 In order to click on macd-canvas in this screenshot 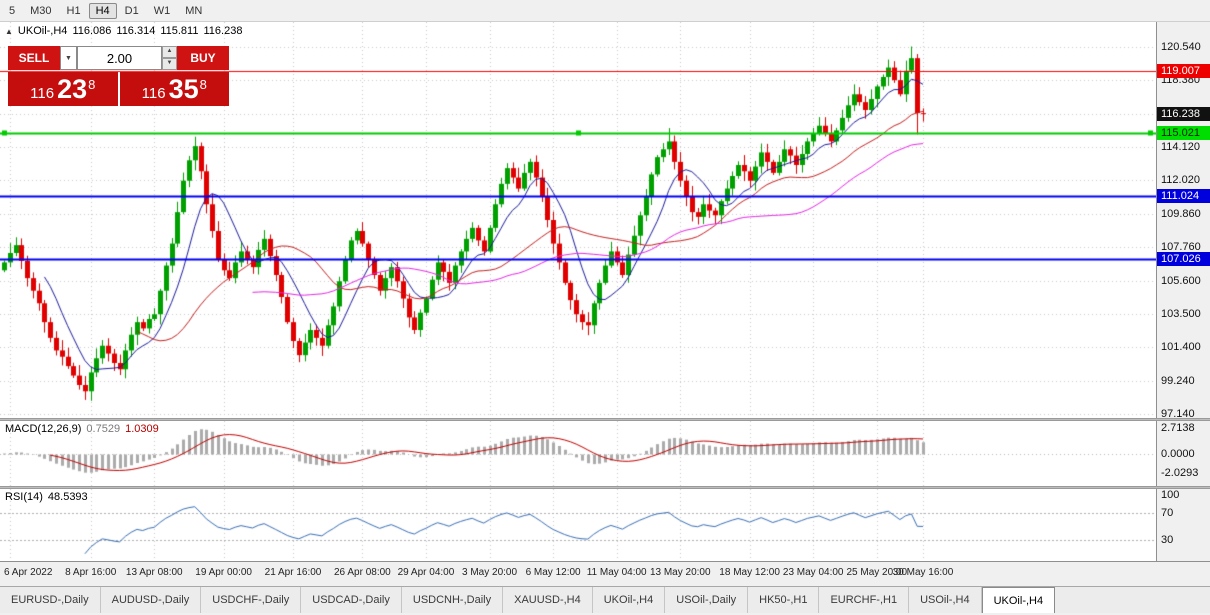, I will do `click(578, 453)`.